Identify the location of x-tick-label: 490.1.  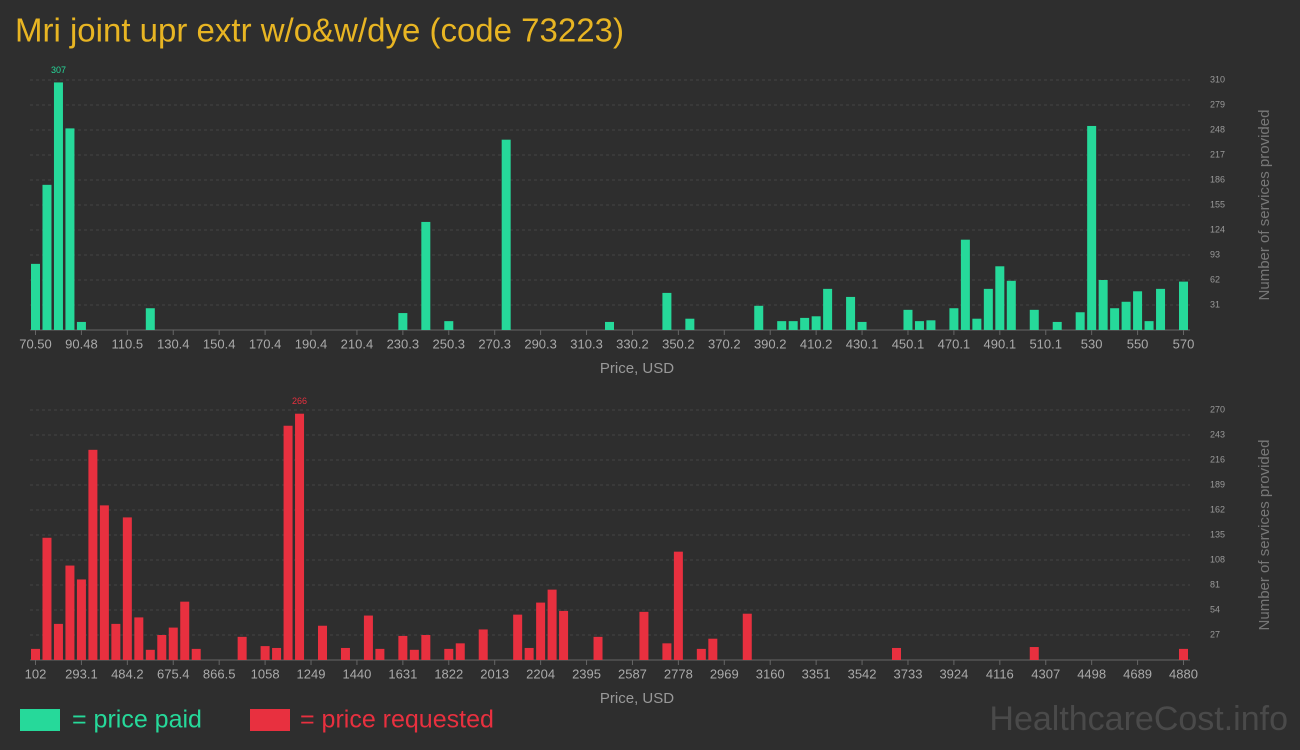
(1000, 343).